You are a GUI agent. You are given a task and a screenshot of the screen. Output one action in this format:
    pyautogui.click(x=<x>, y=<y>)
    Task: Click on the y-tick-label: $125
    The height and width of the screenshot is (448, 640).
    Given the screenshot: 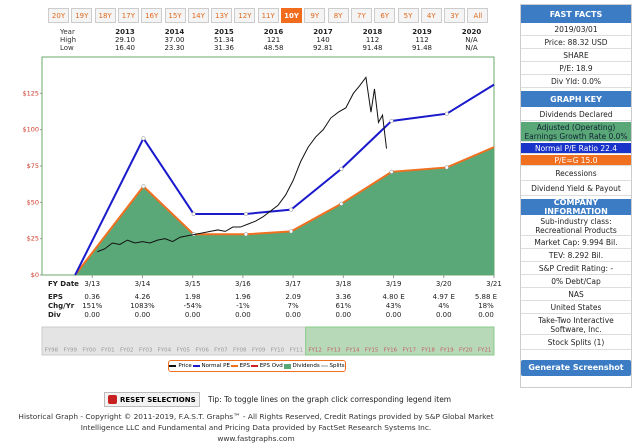 What is the action you would take?
    pyautogui.click(x=30, y=93)
    